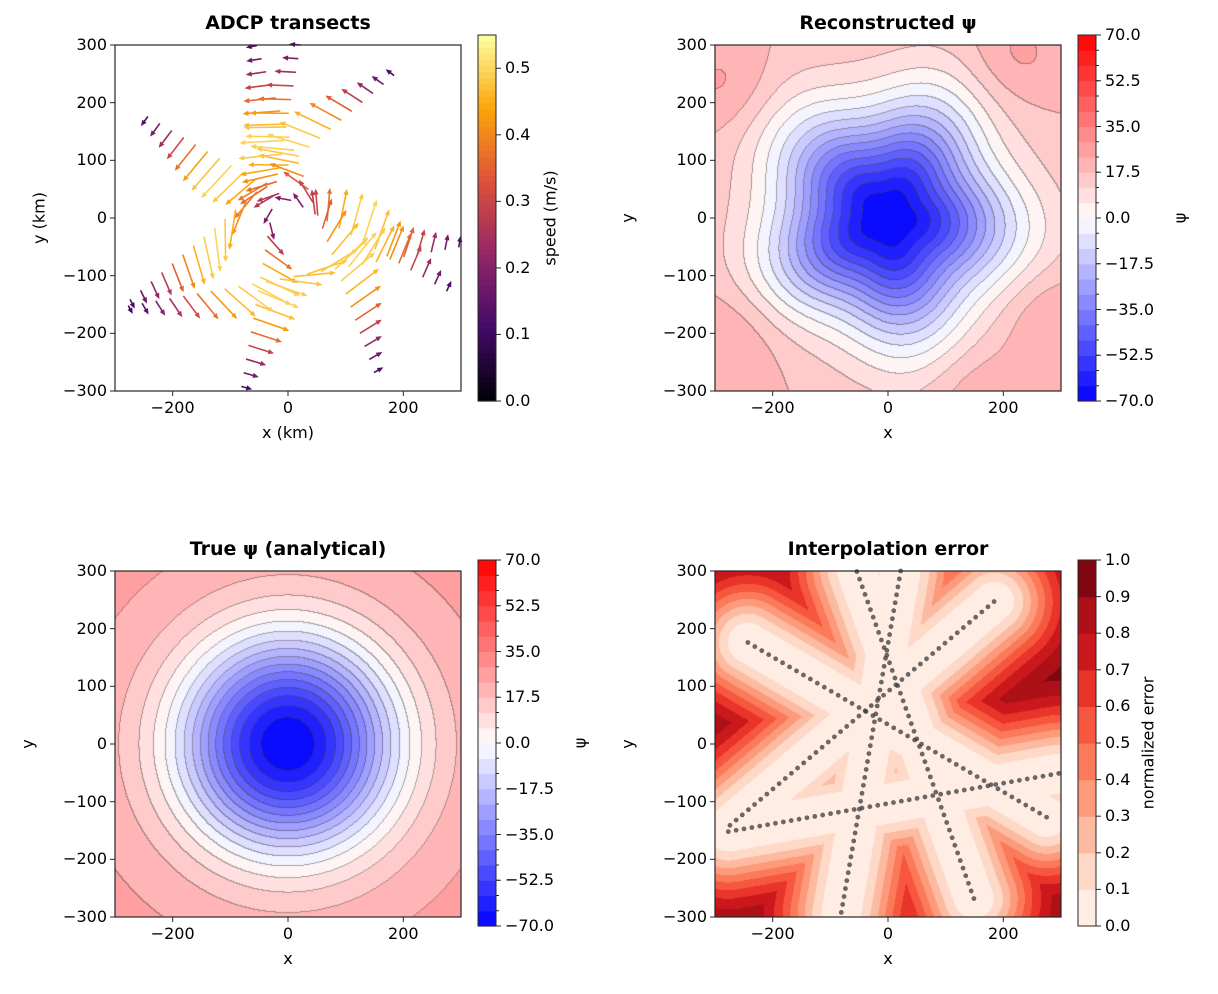  What do you see at coordinates (1118, 852) in the screenshot?
I see `colorbar-tick-label: 0.2` at bounding box center [1118, 852].